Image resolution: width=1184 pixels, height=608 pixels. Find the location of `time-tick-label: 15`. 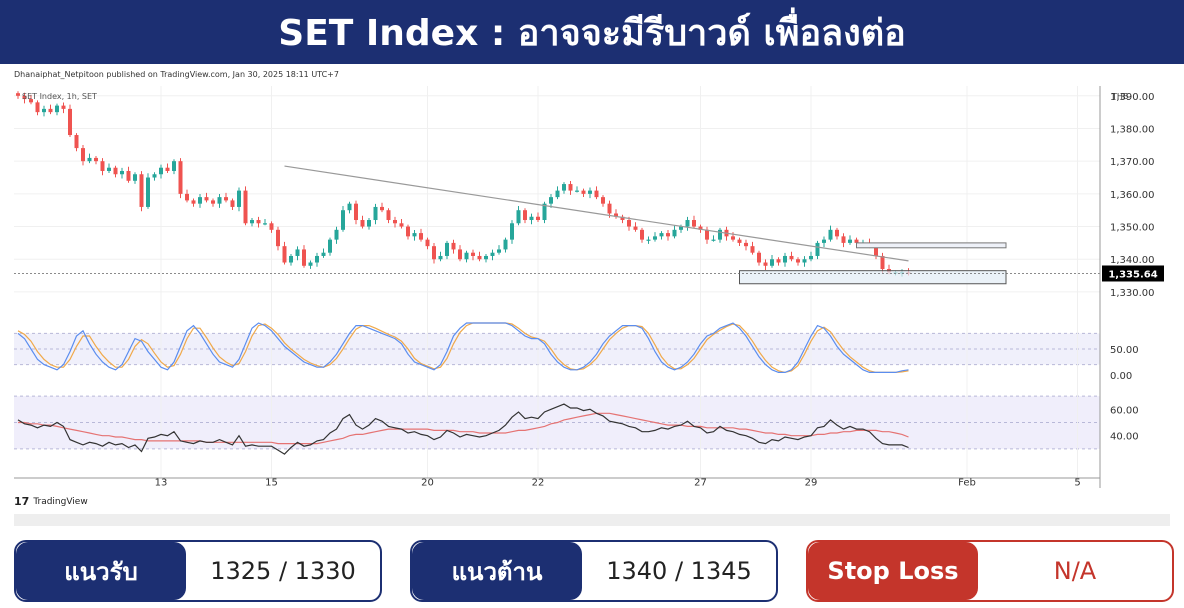

time-tick-label: 15 is located at coordinates (271, 482).